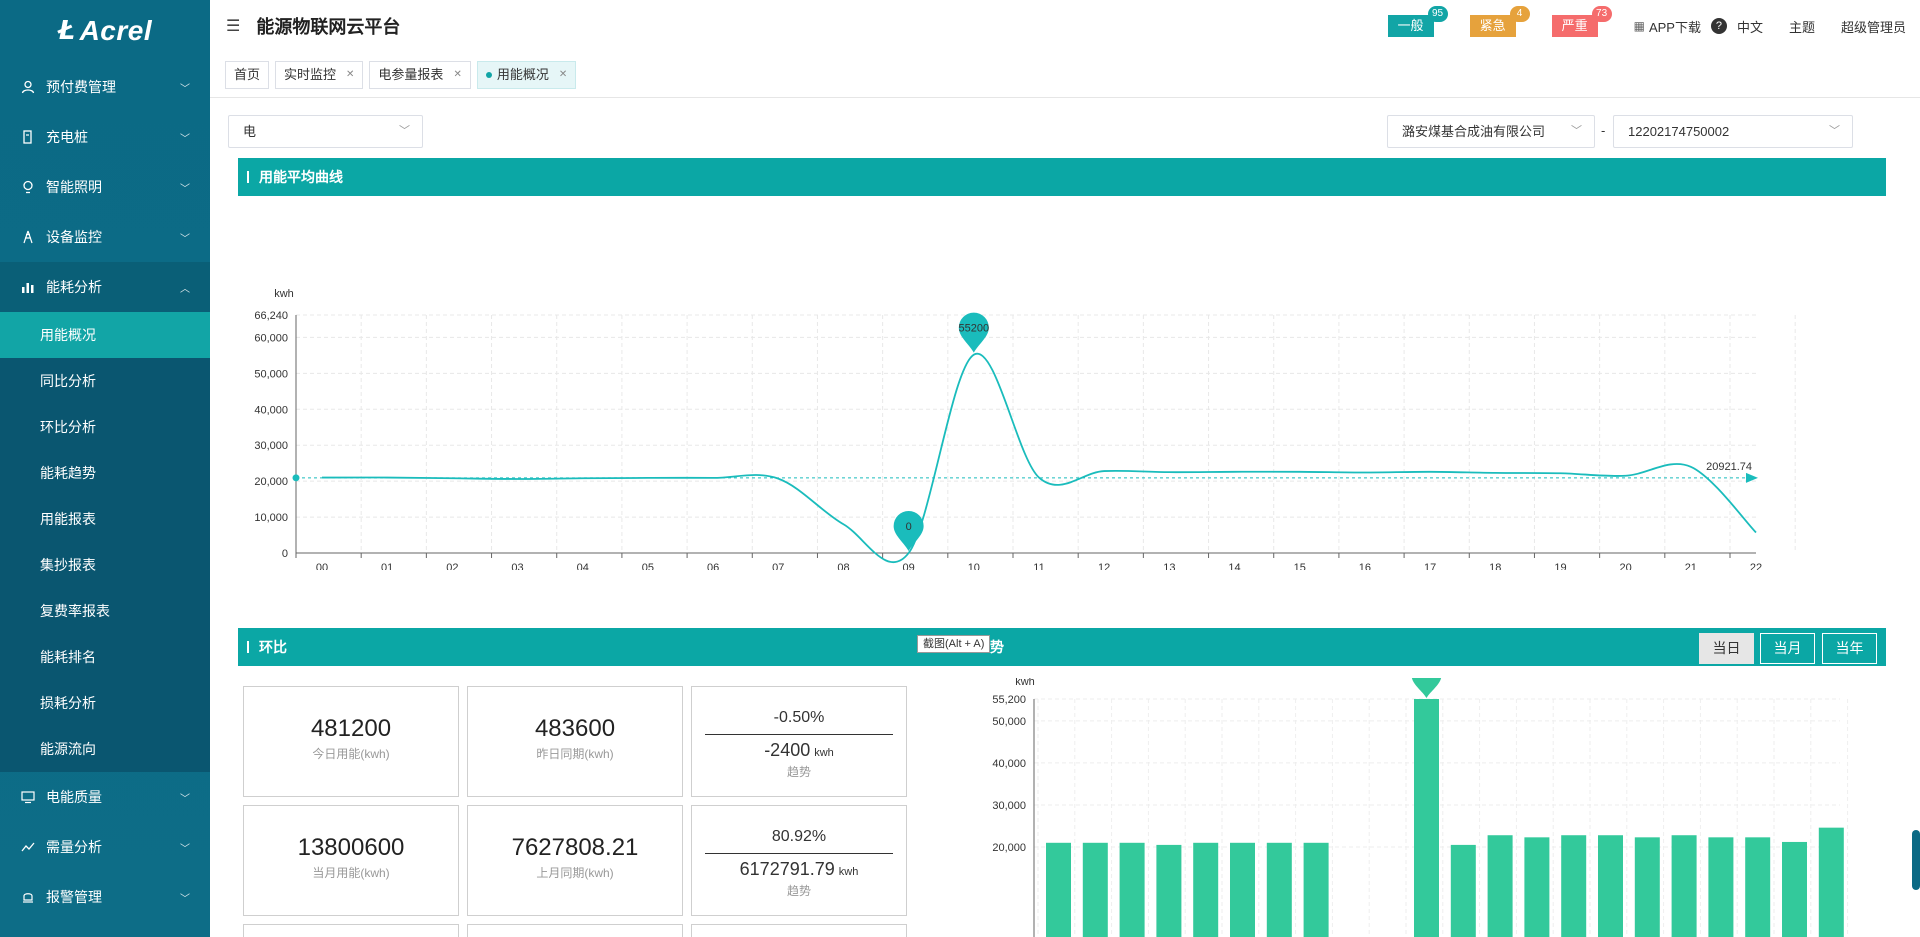 The image size is (1920, 937). I want to click on range-dash: -, so click(1603, 130).